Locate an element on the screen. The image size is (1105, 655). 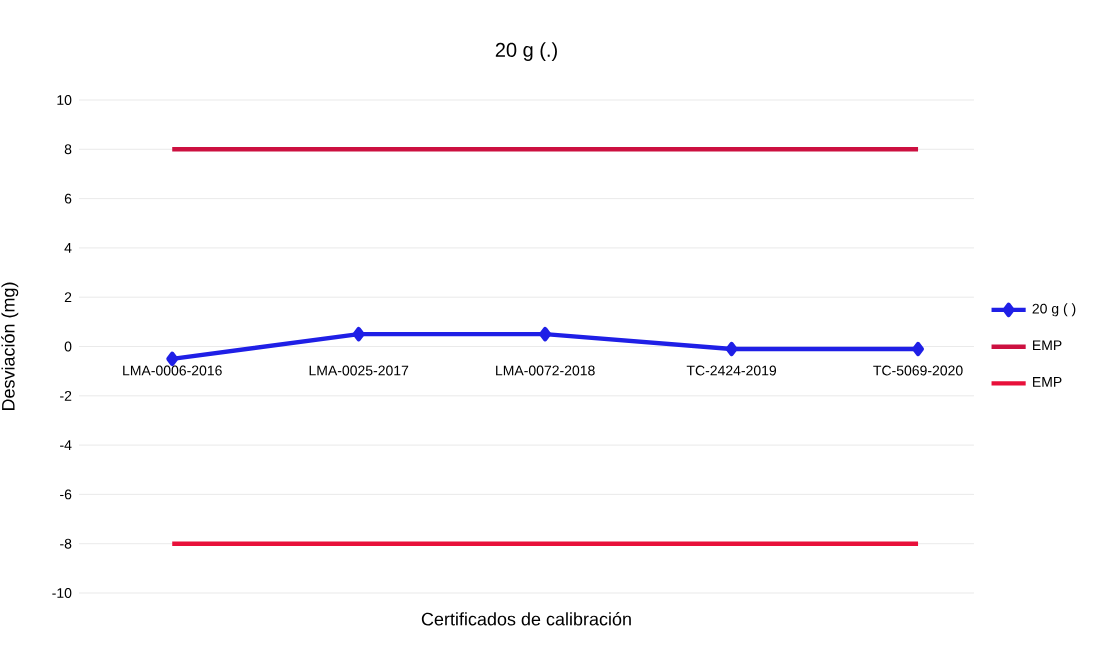
y-tick-label: 0 is located at coordinates (68, 346).